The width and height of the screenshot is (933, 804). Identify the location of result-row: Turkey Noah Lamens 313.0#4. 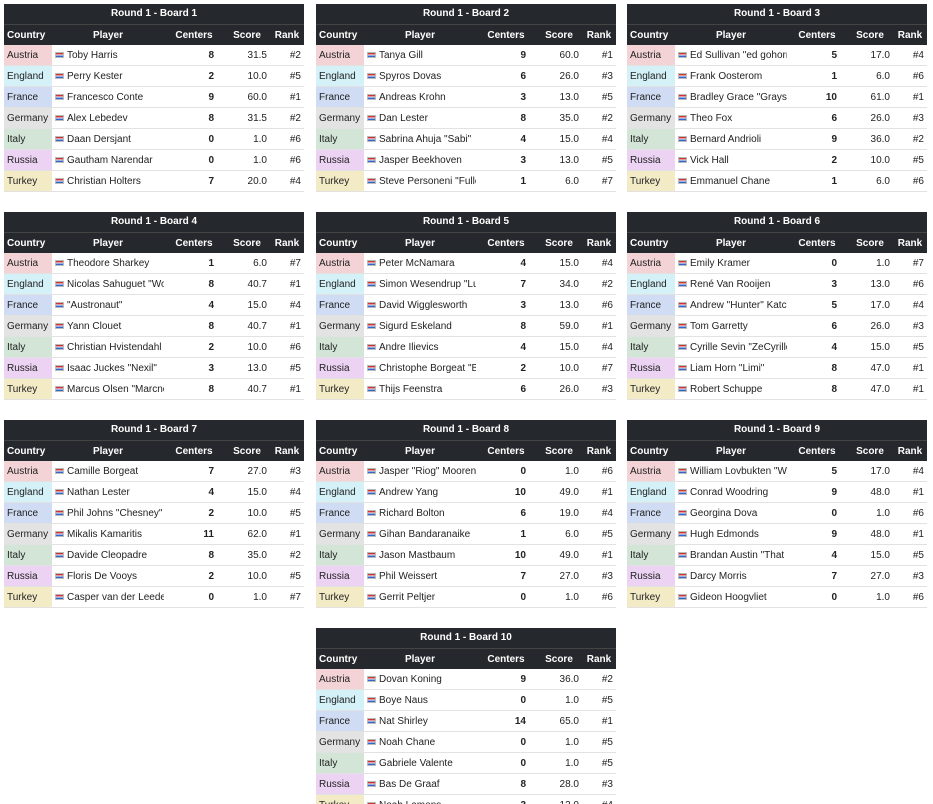
(466, 799).